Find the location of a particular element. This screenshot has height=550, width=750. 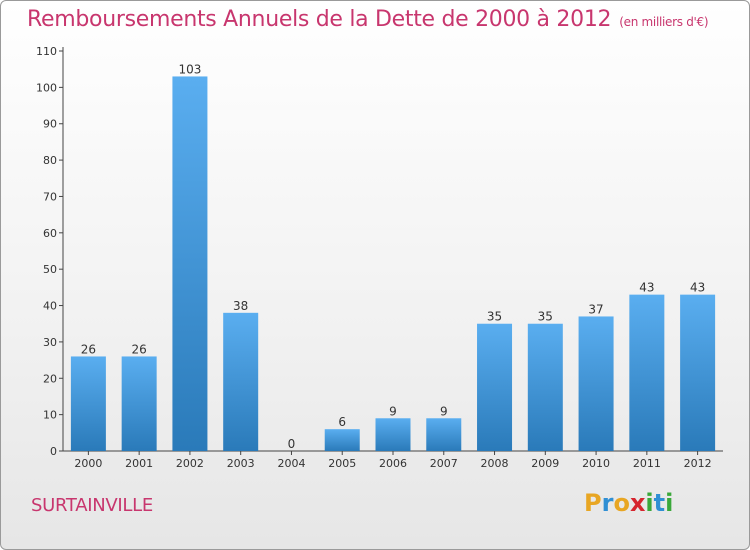

logo-letter: x is located at coordinates (637, 503).